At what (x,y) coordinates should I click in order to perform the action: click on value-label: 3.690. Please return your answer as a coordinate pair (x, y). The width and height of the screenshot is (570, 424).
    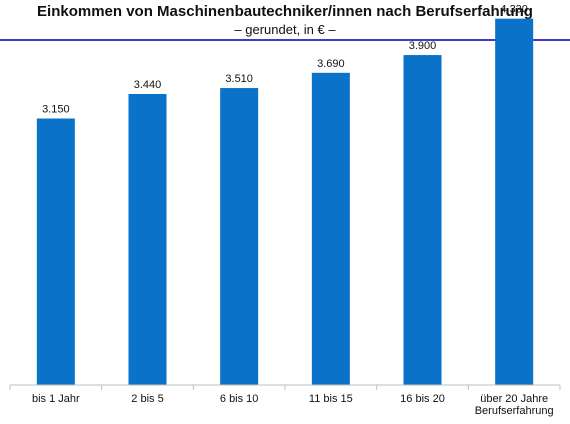
    Looking at the image, I should click on (331, 64).